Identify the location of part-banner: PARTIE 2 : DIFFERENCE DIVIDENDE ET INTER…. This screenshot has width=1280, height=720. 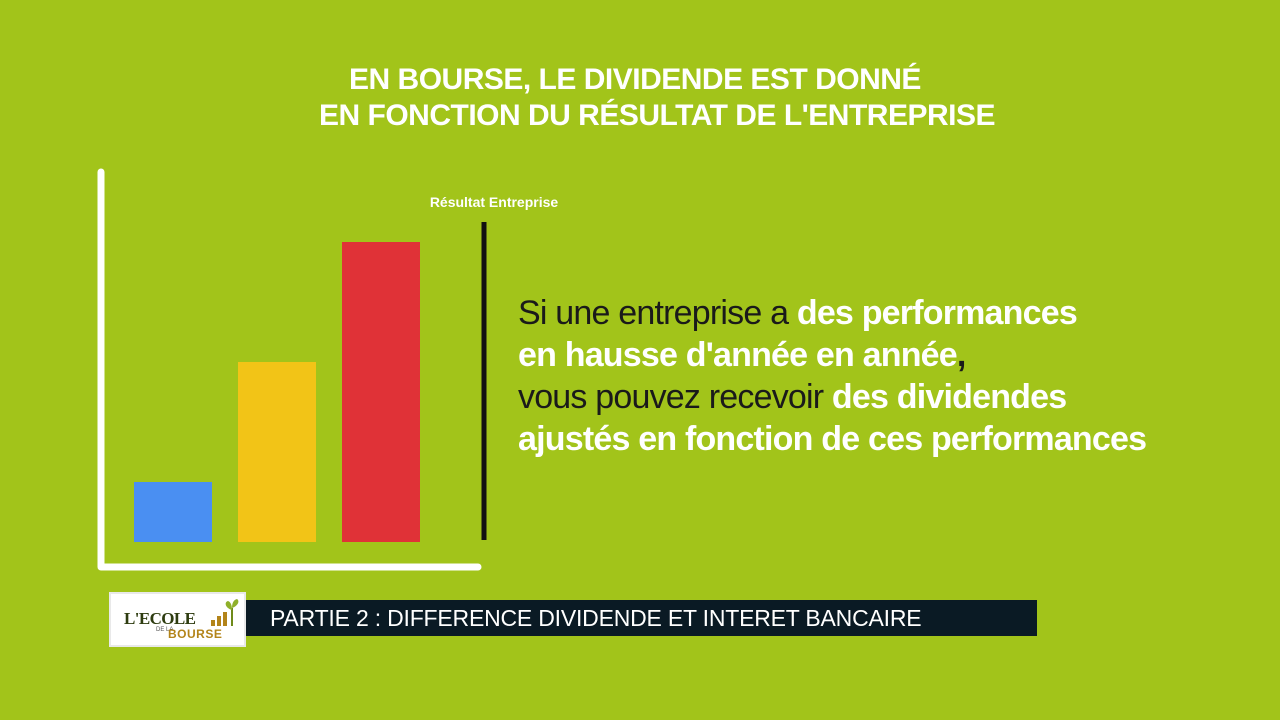
(641, 618).